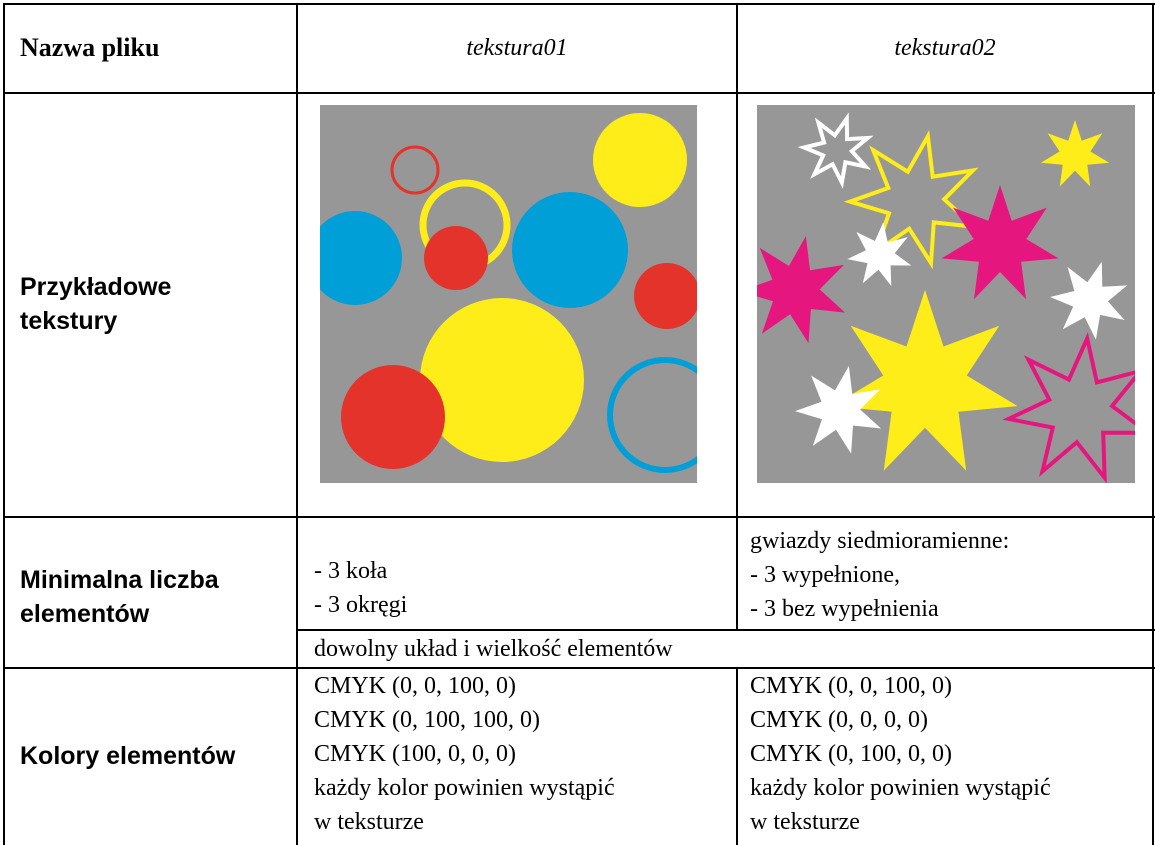 The width and height of the screenshot is (1155, 845). What do you see at coordinates (844, 609) in the screenshot?
I see `text-line: - 3 bez wypełnienia` at bounding box center [844, 609].